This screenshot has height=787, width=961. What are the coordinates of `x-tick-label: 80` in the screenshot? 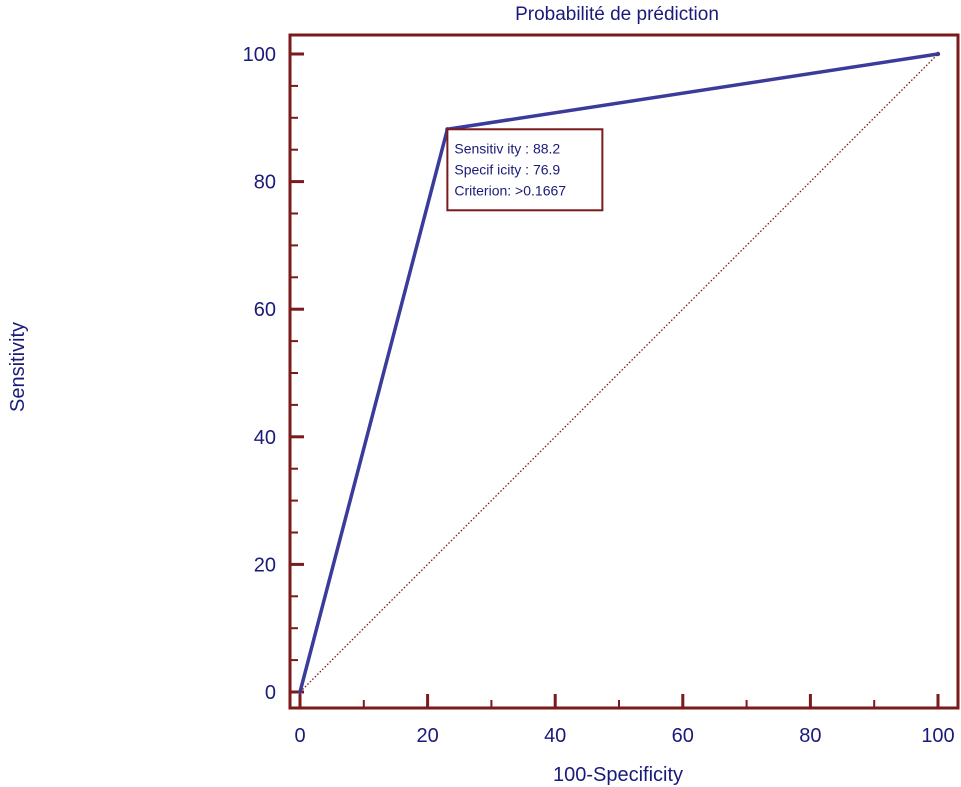 It's located at (810, 736).